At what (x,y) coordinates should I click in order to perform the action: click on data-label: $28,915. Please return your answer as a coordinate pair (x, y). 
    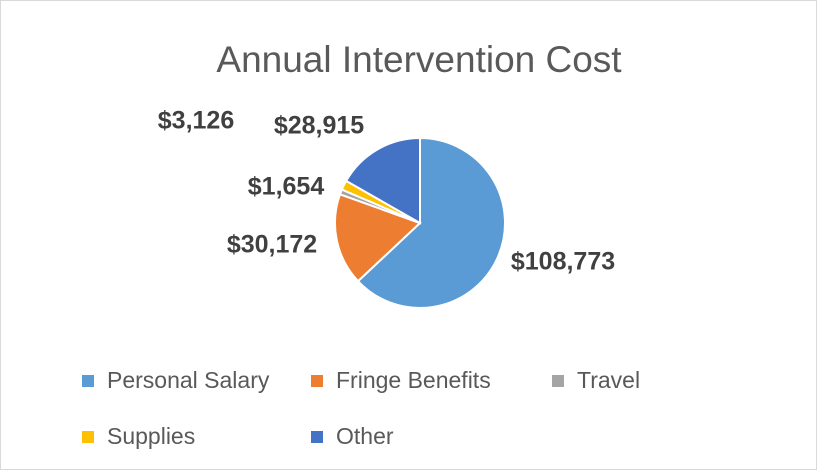
    Looking at the image, I should click on (319, 126).